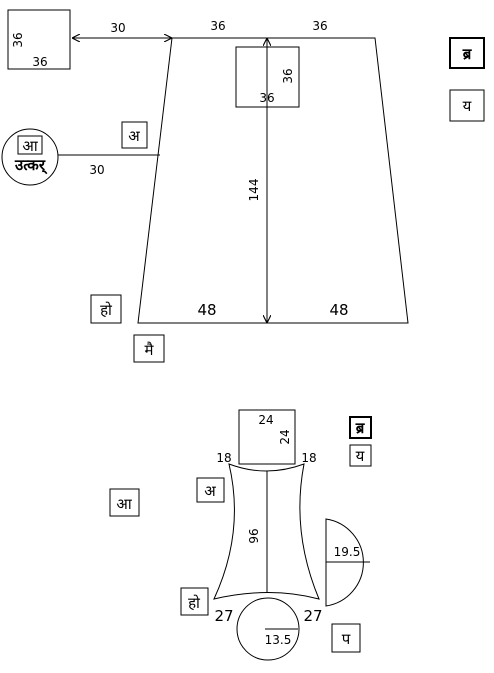  I want to click on top-ho-box, so click(106, 309).